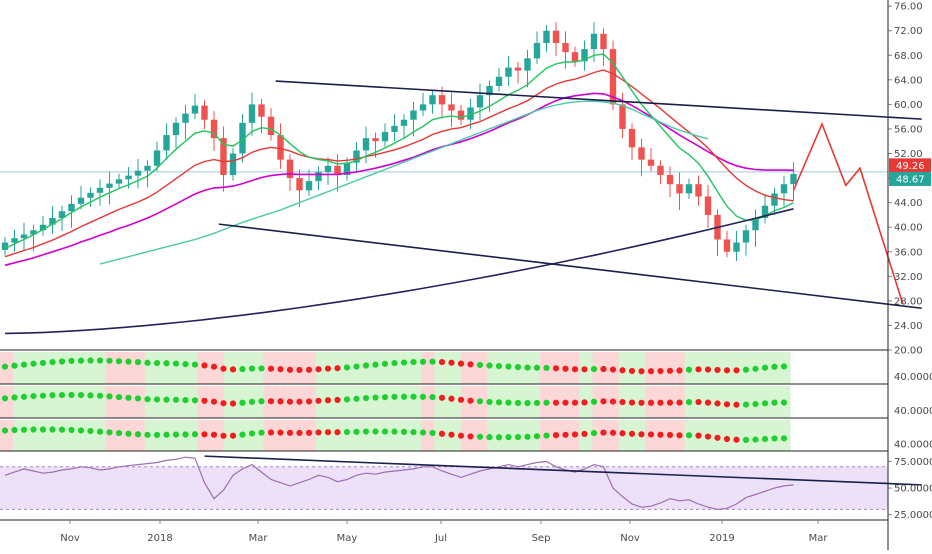 The image size is (932, 554). What do you see at coordinates (461, 488) in the screenshot?
I see `oscillator-pane` at bounding box center [461, 488].